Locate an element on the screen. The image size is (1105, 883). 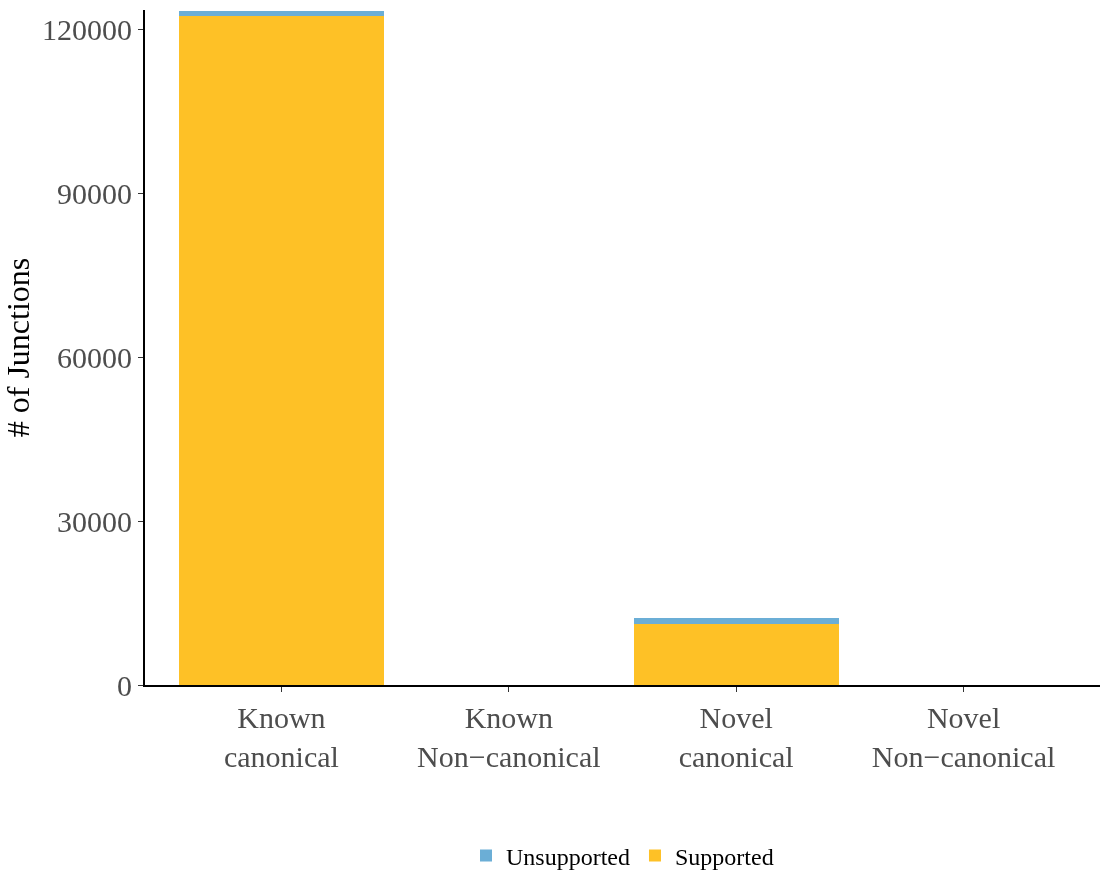
x-tick-label: Known Non−canonical is located at coordinates (509, 737).